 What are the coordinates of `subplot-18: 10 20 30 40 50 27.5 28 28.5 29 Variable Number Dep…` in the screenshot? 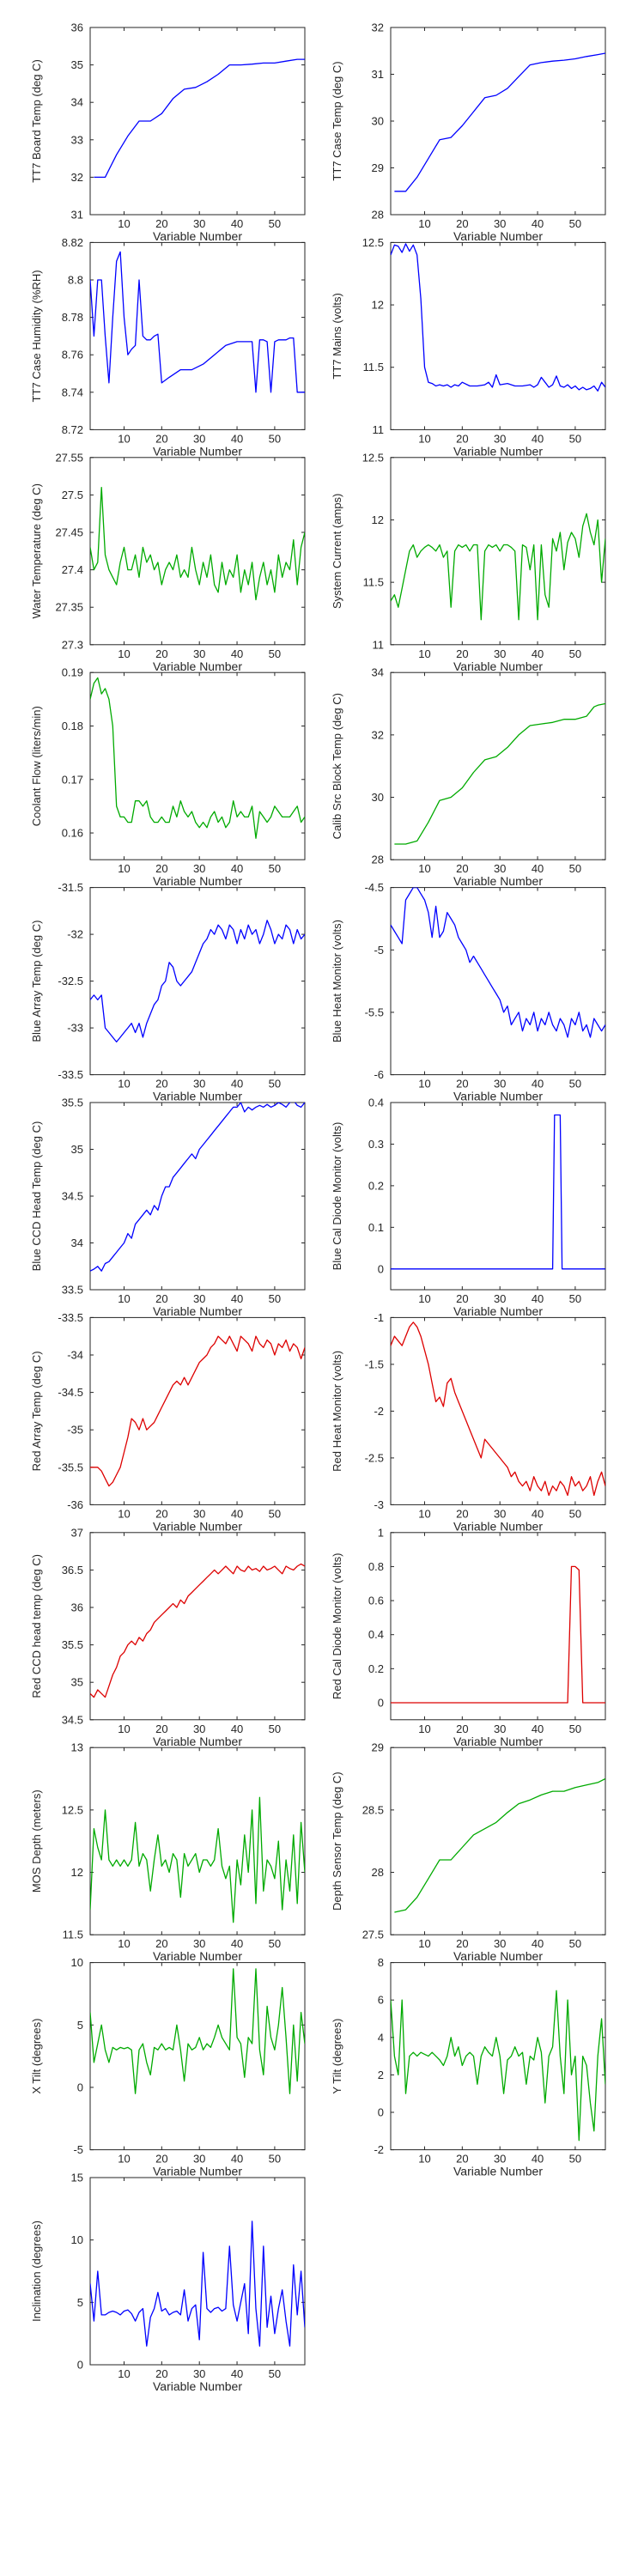 It's located at (468, 1852).